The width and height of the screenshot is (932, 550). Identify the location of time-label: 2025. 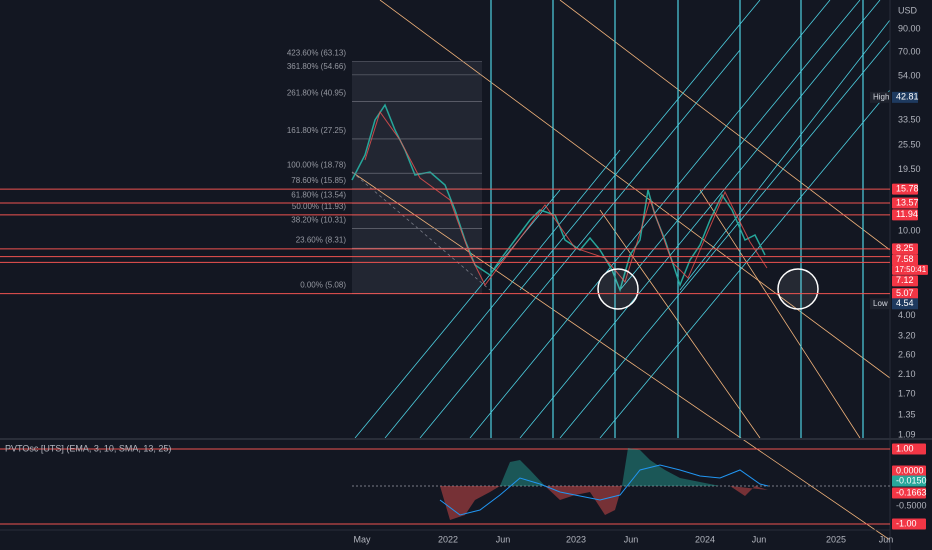
(836, 539).